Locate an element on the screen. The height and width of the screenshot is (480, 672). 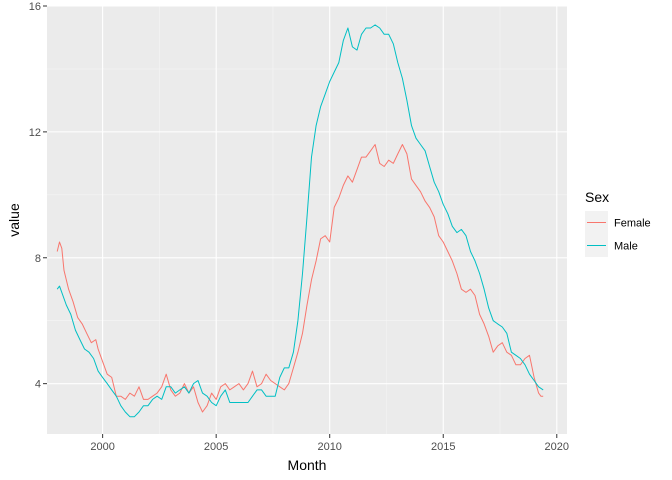
x-axis-tick-labels: 2000 2005 2010 2015 2020 is located at coordinates (329, 447).